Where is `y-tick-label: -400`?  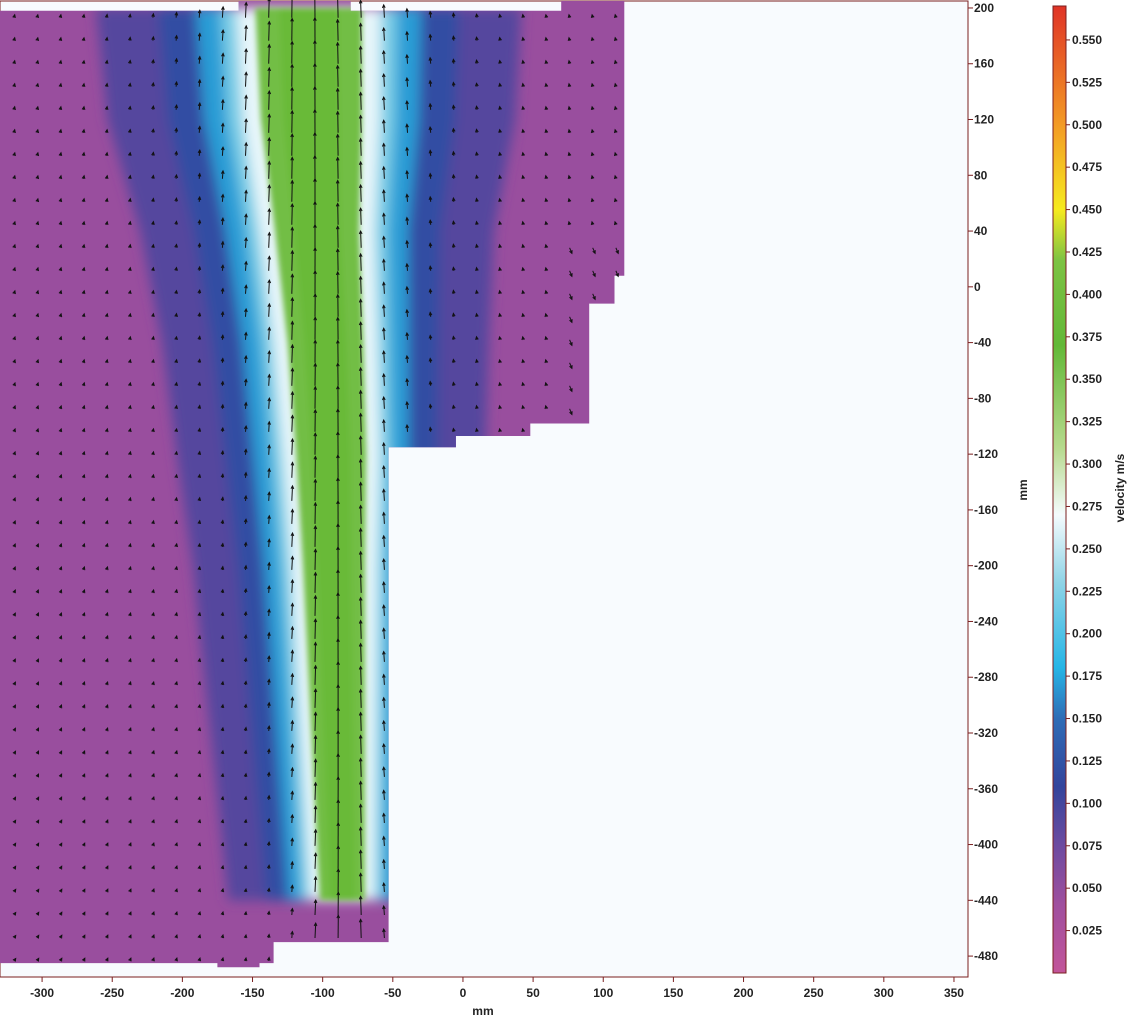 y-tick-label: -400 is located at coordinates (986, 845).